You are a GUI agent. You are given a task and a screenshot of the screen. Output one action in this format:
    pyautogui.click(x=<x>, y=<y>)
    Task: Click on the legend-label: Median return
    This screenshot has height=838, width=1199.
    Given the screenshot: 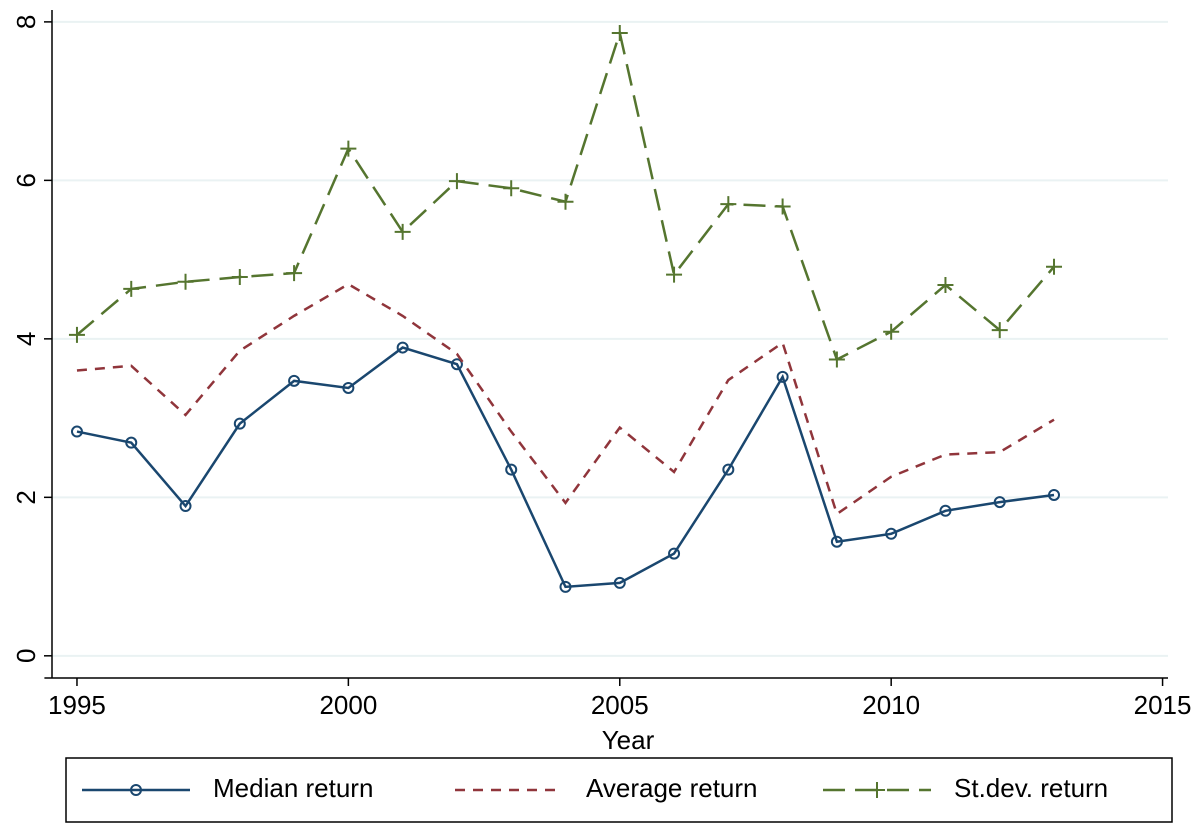 What is the action you would take?
    pyautogui.click(x=293, y=788)
    